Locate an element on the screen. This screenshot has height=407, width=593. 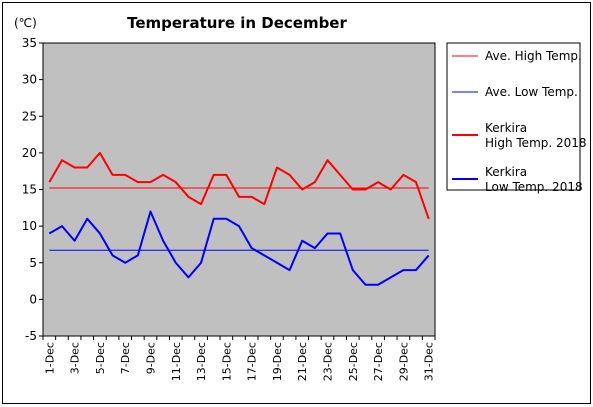
y-tick-label: 5 is located at coordinates (33, 263).